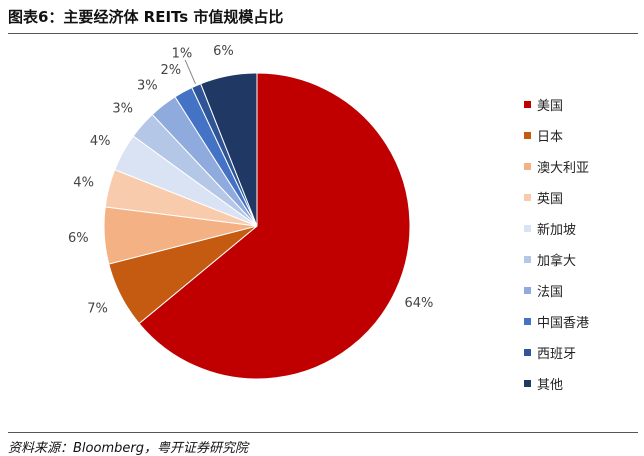 This screenshot has width=644, height=456. What do you see at coordinates (550, 137) in the screenshot?
I see `legend-label-2: 日本` at bounding box center [550, 137].